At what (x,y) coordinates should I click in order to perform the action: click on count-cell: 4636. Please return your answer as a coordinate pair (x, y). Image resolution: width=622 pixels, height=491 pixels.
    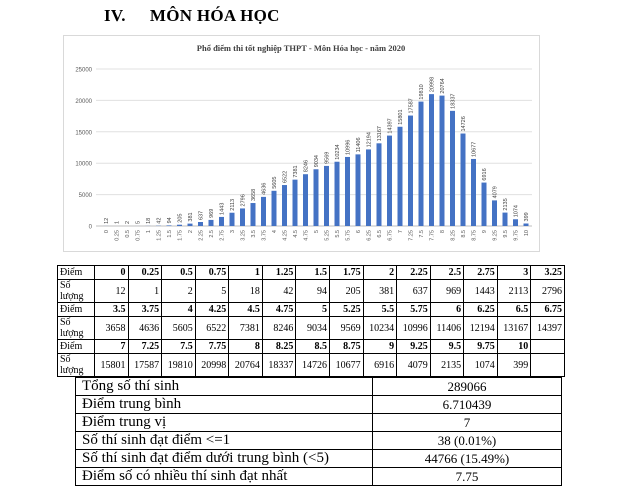
    Looking at the image, I should click on (145, 328).